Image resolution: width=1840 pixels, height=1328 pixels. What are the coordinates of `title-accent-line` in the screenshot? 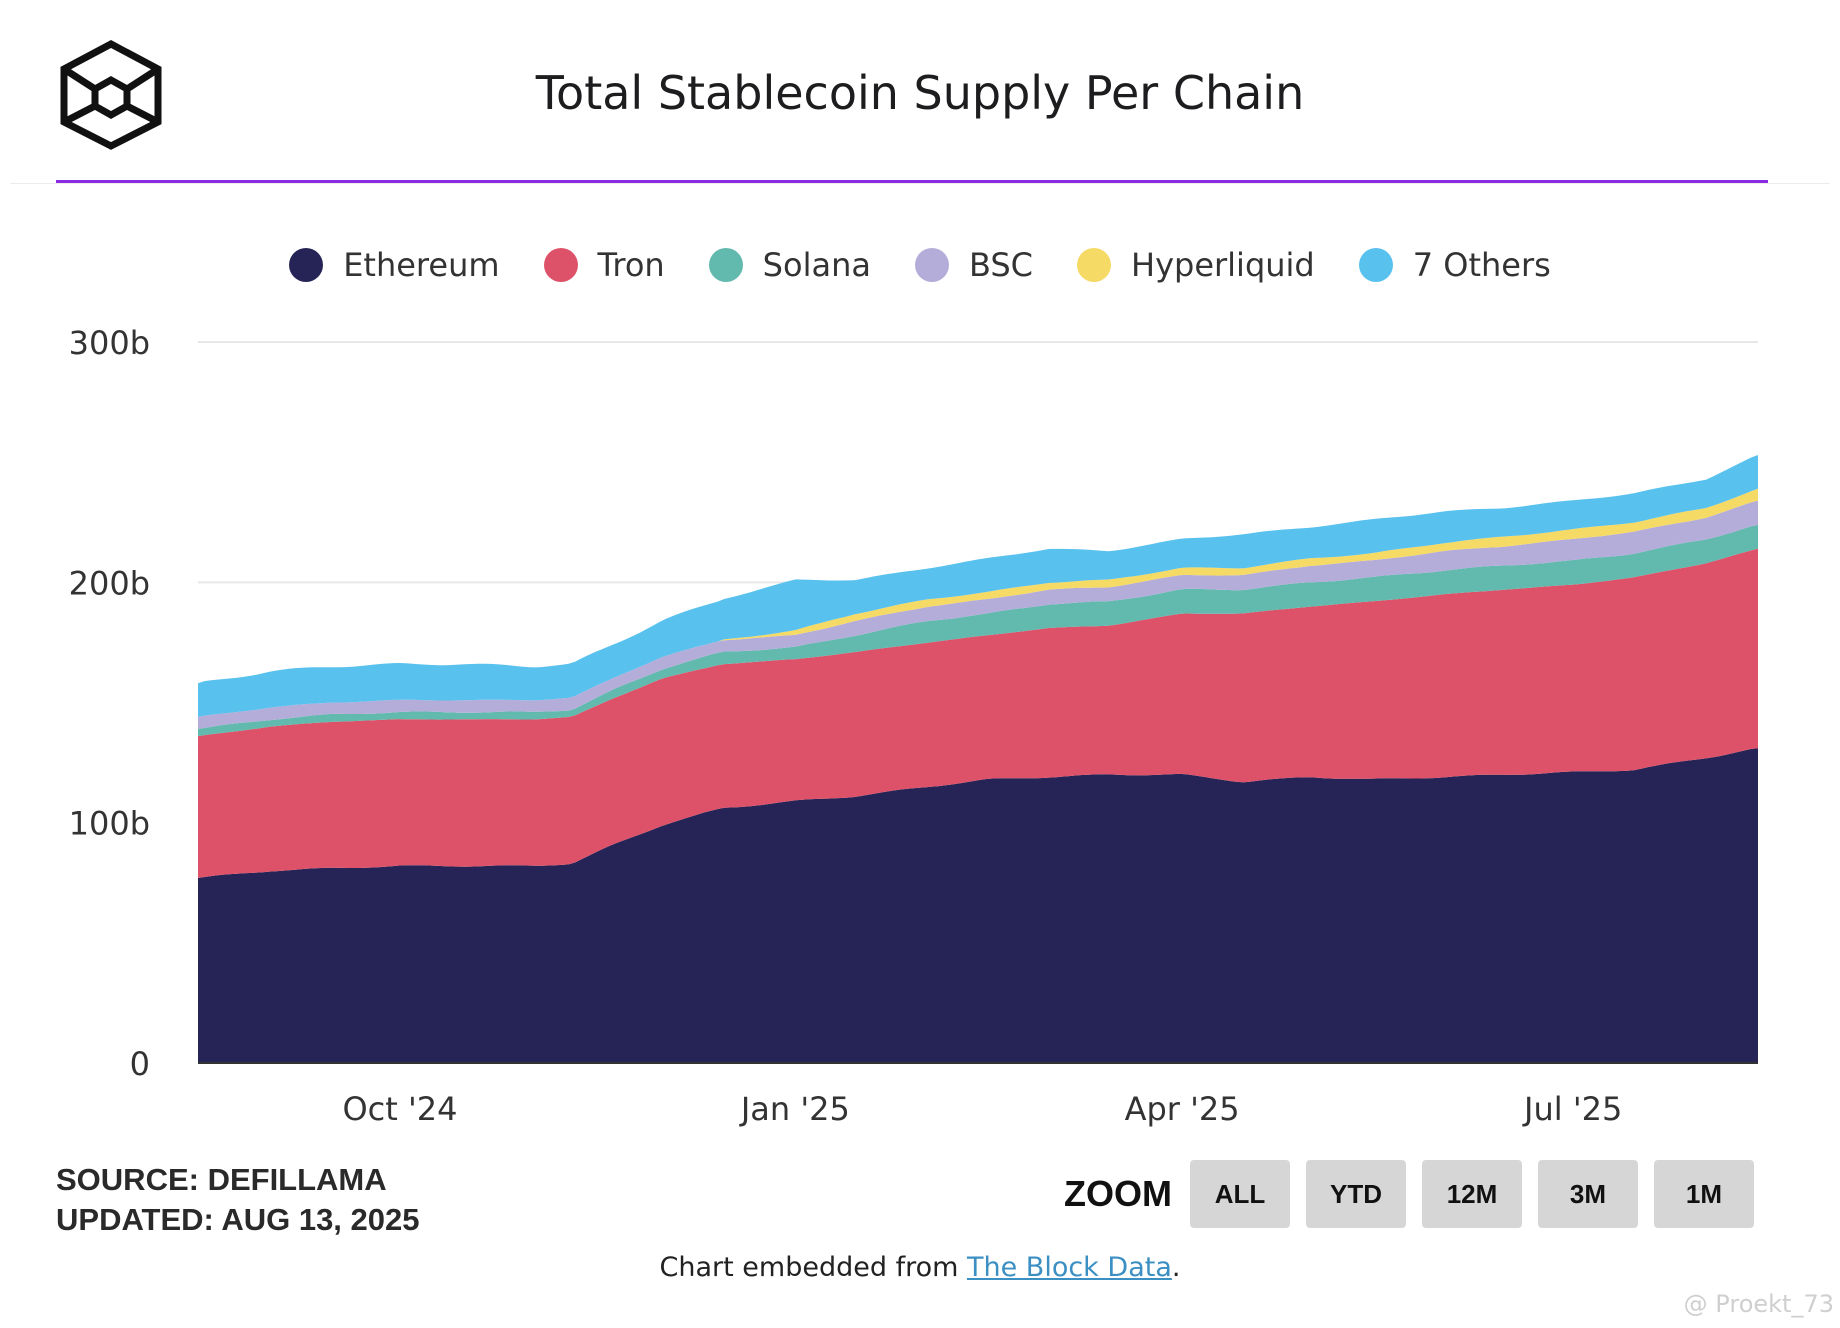 It's located at (912, 181).